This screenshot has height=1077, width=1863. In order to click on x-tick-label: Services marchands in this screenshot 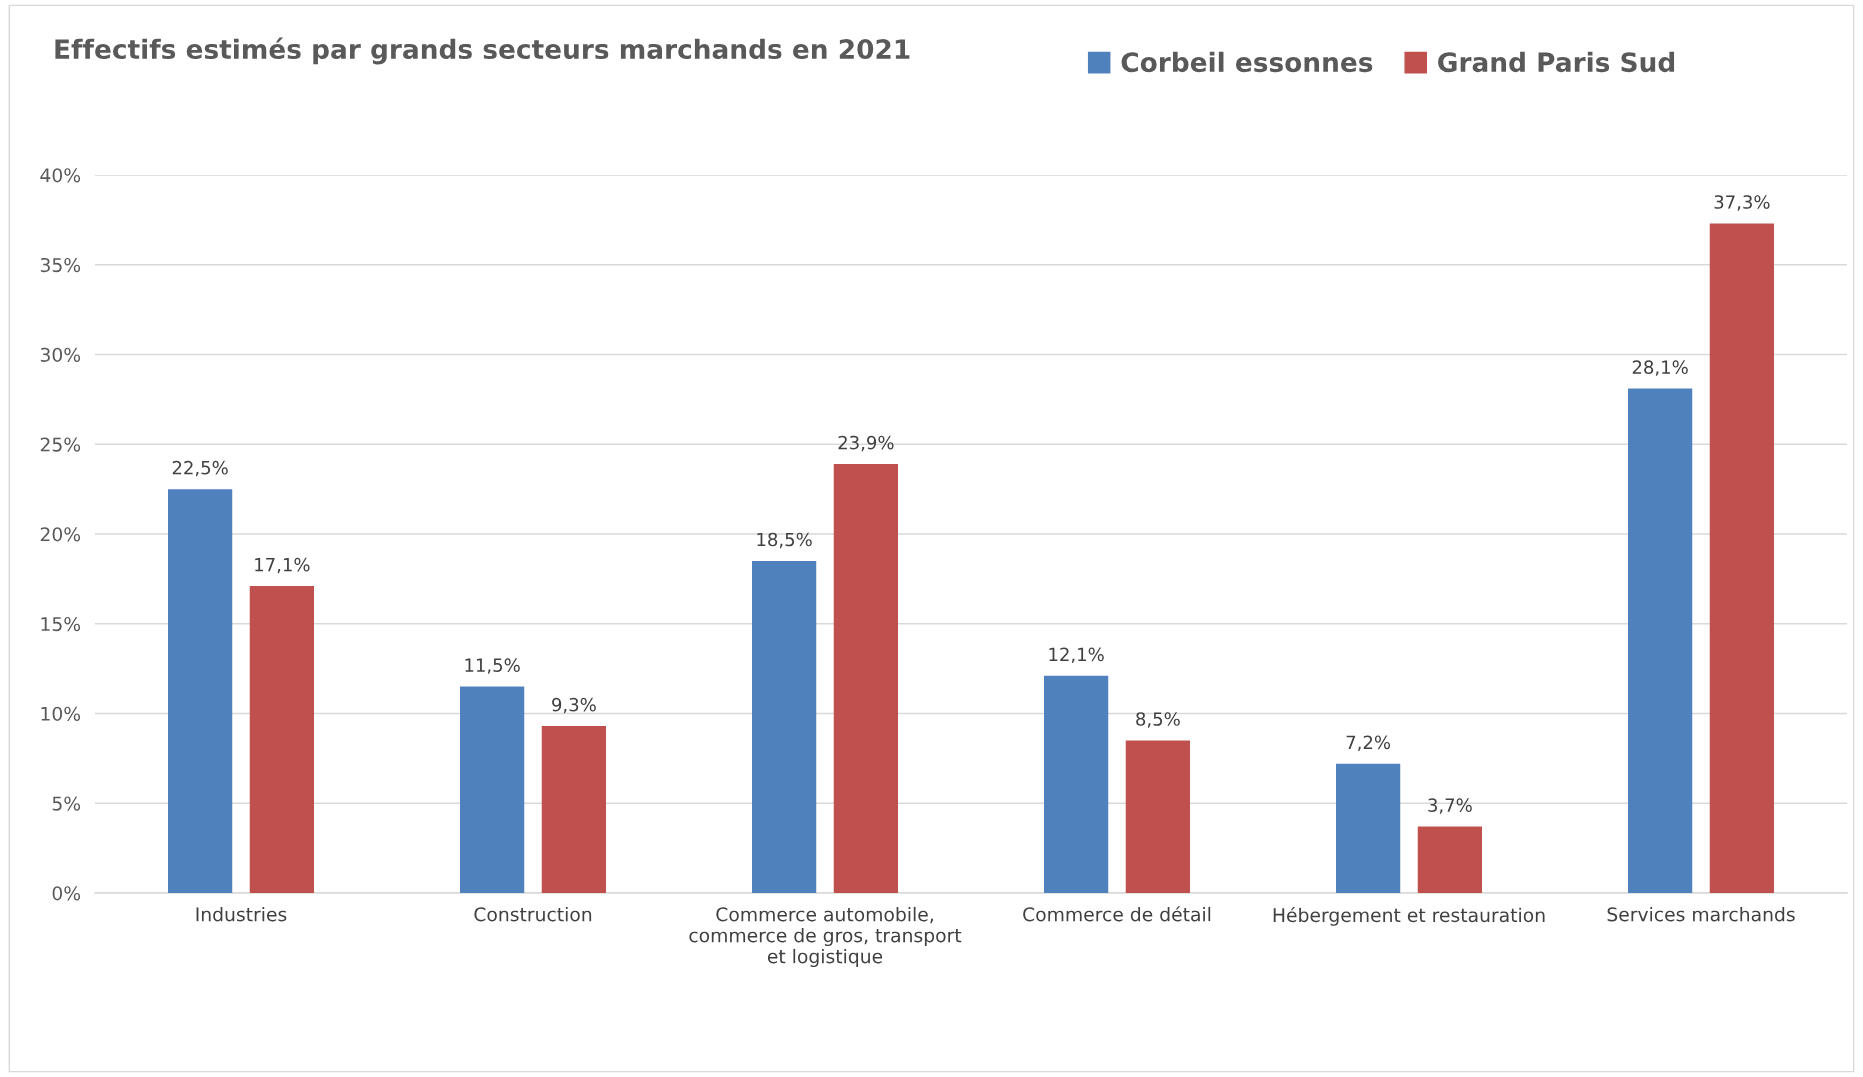, I will do `click(1701, 914)`.